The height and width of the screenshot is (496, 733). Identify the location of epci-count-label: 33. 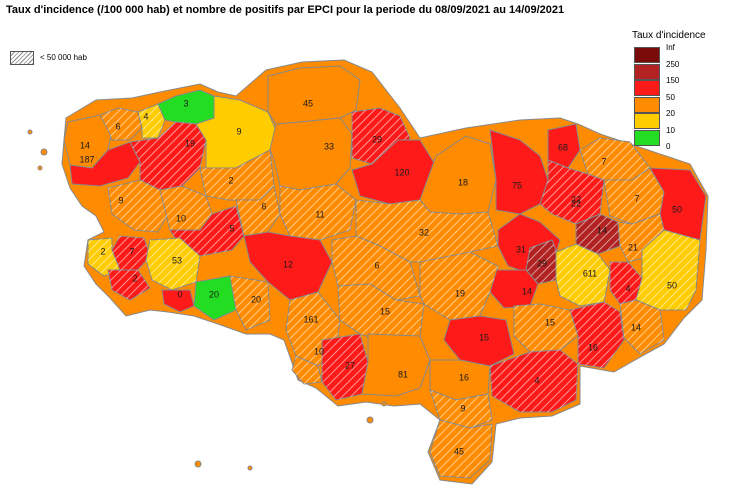
(329, 146).